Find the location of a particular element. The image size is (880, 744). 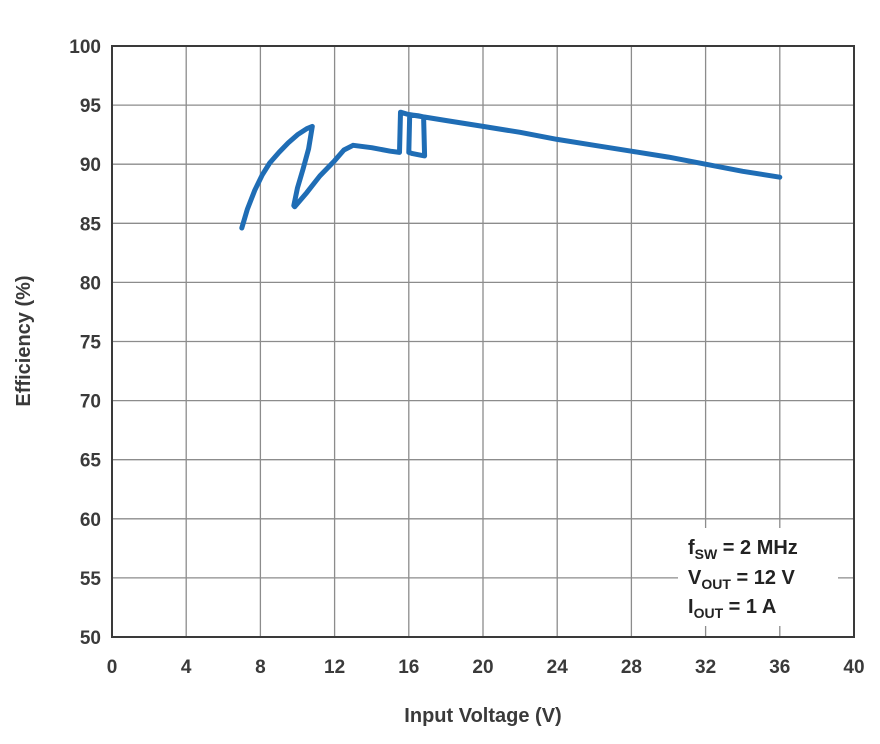

x-tick-labels: 0 4 8 12 16 20 24 28 32 36 40 is located at coordinates (486, 667).